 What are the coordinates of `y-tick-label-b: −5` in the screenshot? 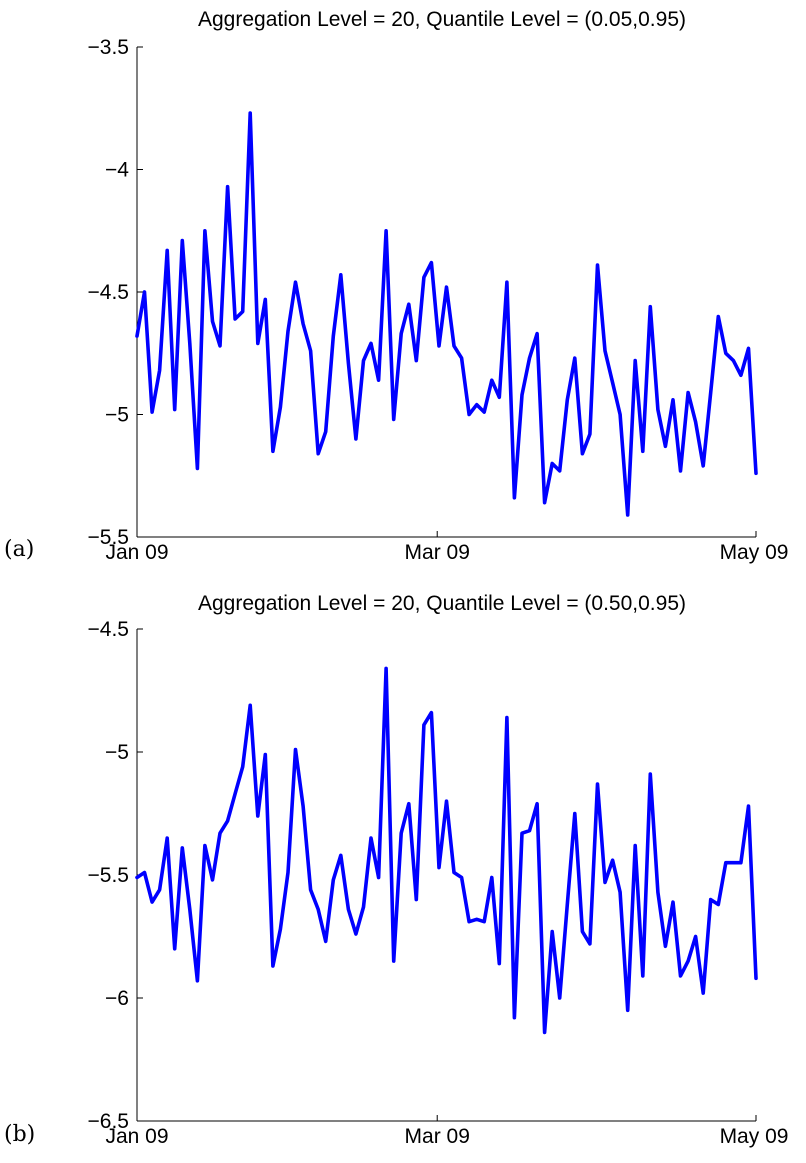 It's located at (117, 752).